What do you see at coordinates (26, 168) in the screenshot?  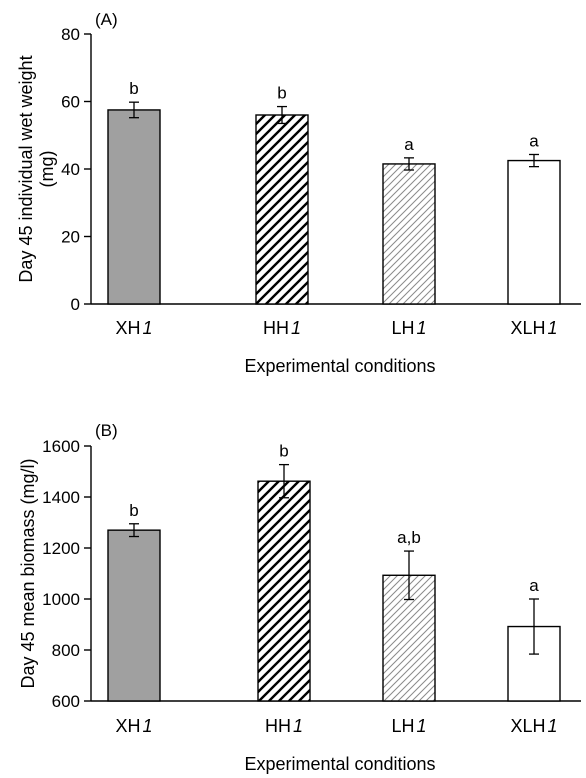 I see `y-axis-title: Day 45 individual wet weight` at bounding box center [26, 168].